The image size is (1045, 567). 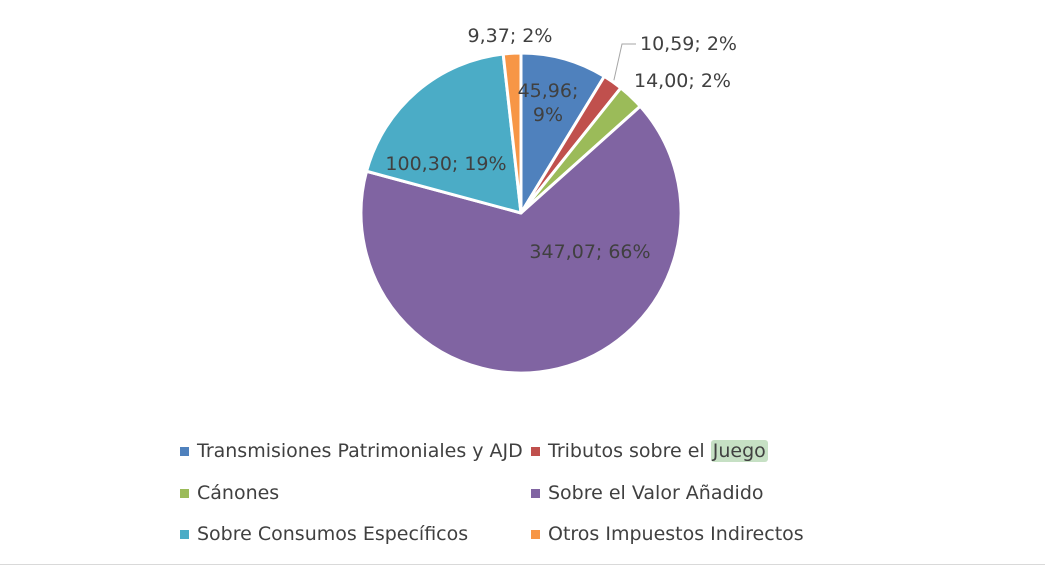 I want to click on legend-label-juego: Tributos sobre el Juego, so click(x=658, y=451).